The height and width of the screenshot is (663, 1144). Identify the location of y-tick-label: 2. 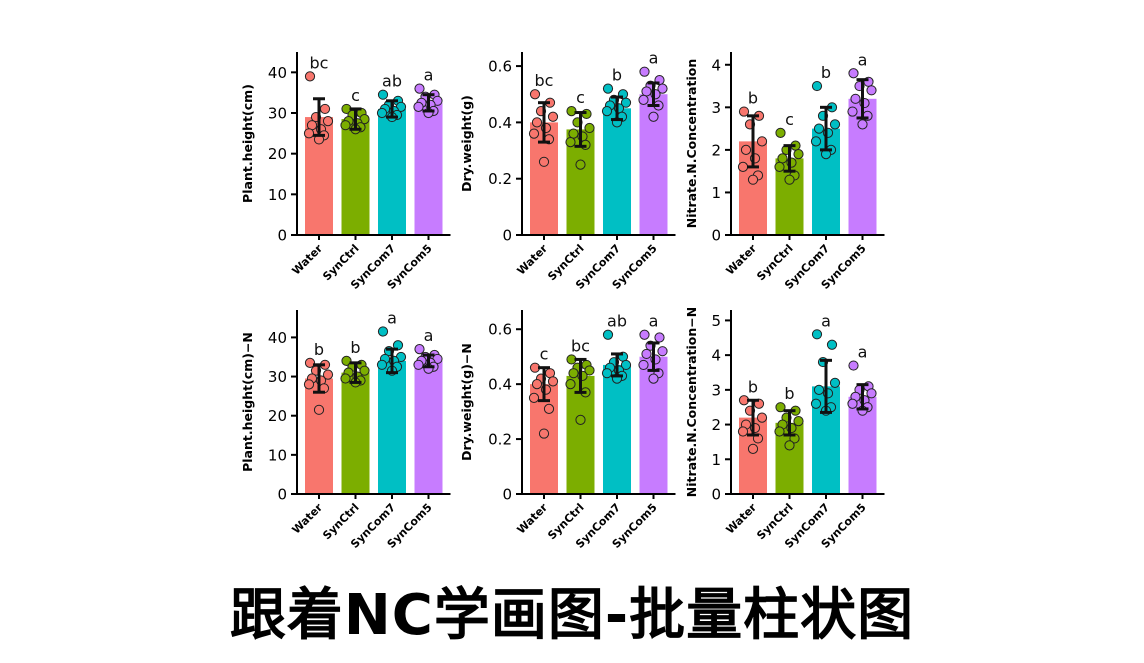
(716, 150).